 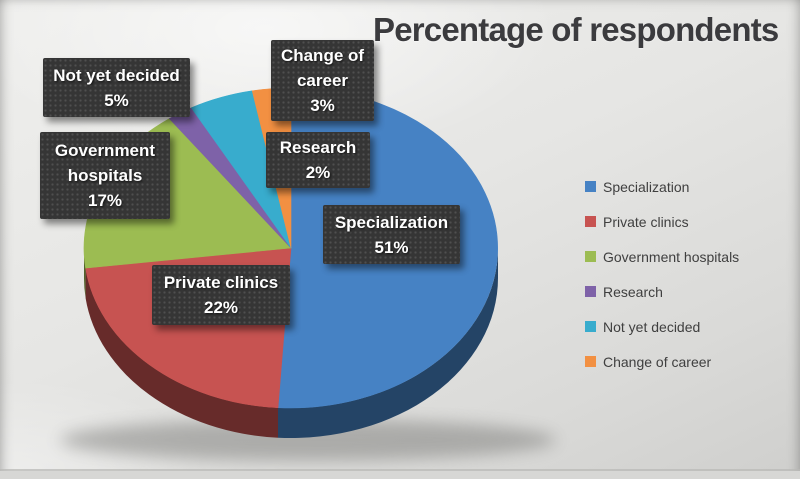 I want to click on data-label-text: Change of career, so click(x=322, y=68).